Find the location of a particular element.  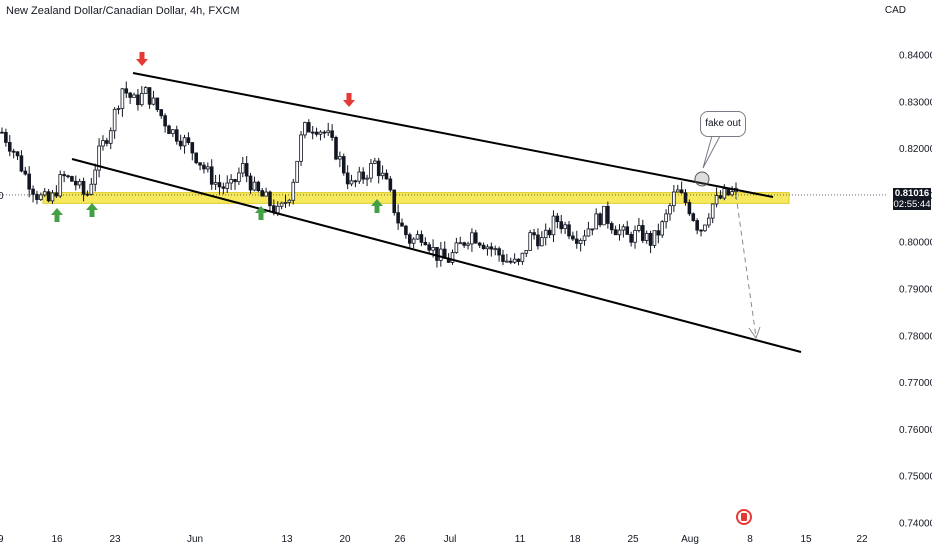

y-tick-label: 0.78000 is located at coordinates (915, 336).